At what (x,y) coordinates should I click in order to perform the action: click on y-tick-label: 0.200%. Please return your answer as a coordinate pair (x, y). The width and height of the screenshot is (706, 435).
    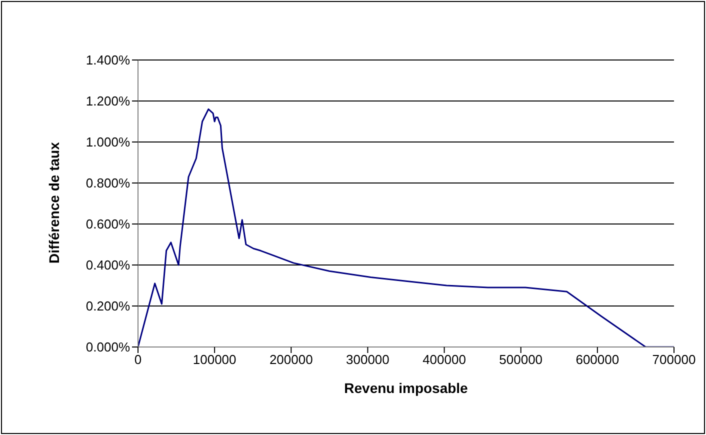
    Looking at the image, I should click on (108, 306).